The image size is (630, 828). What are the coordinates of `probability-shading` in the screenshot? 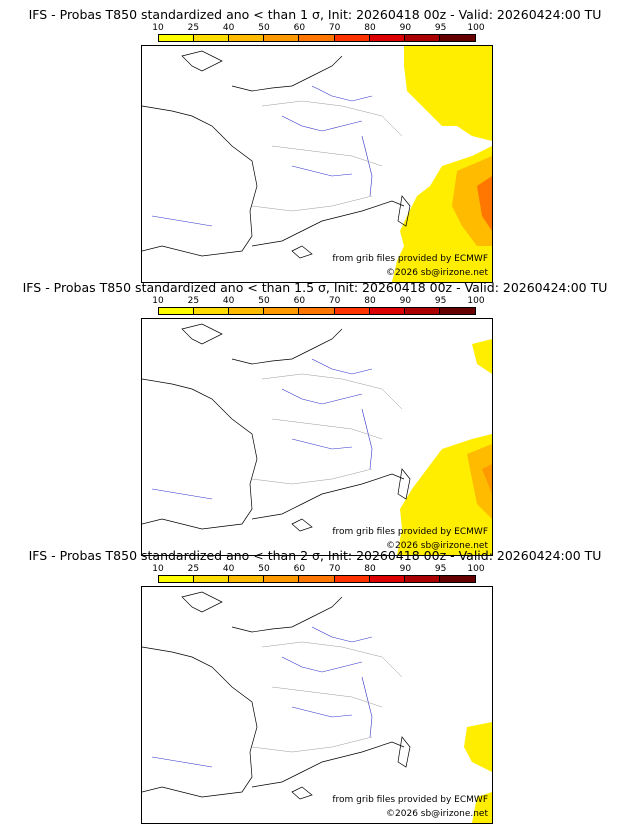 It's located at (478, 772).